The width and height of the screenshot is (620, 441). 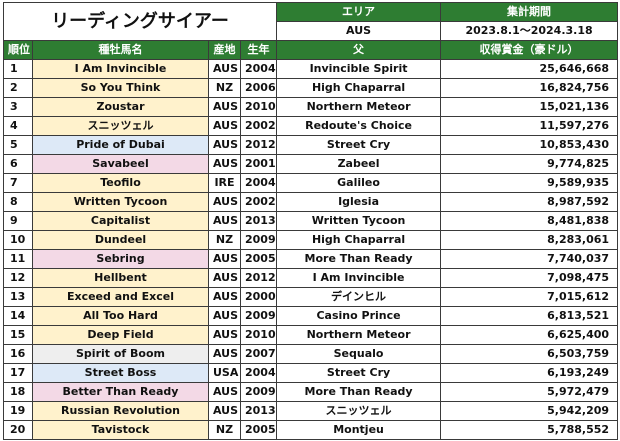 What do you see at coordinates (18, 430) in the screenshot?
I see `rank-cell: 20` at bounding box center [18, 430].